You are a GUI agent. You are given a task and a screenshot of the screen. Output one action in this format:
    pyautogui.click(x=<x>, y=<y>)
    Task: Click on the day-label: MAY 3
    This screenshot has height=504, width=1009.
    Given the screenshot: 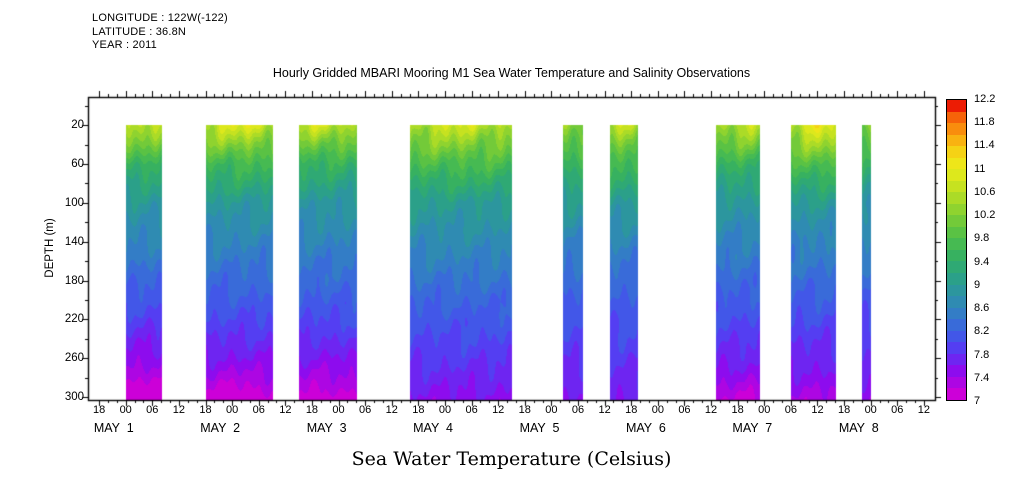 What is the action you would take?
    pyautogui.click(x=326, y=428)
    